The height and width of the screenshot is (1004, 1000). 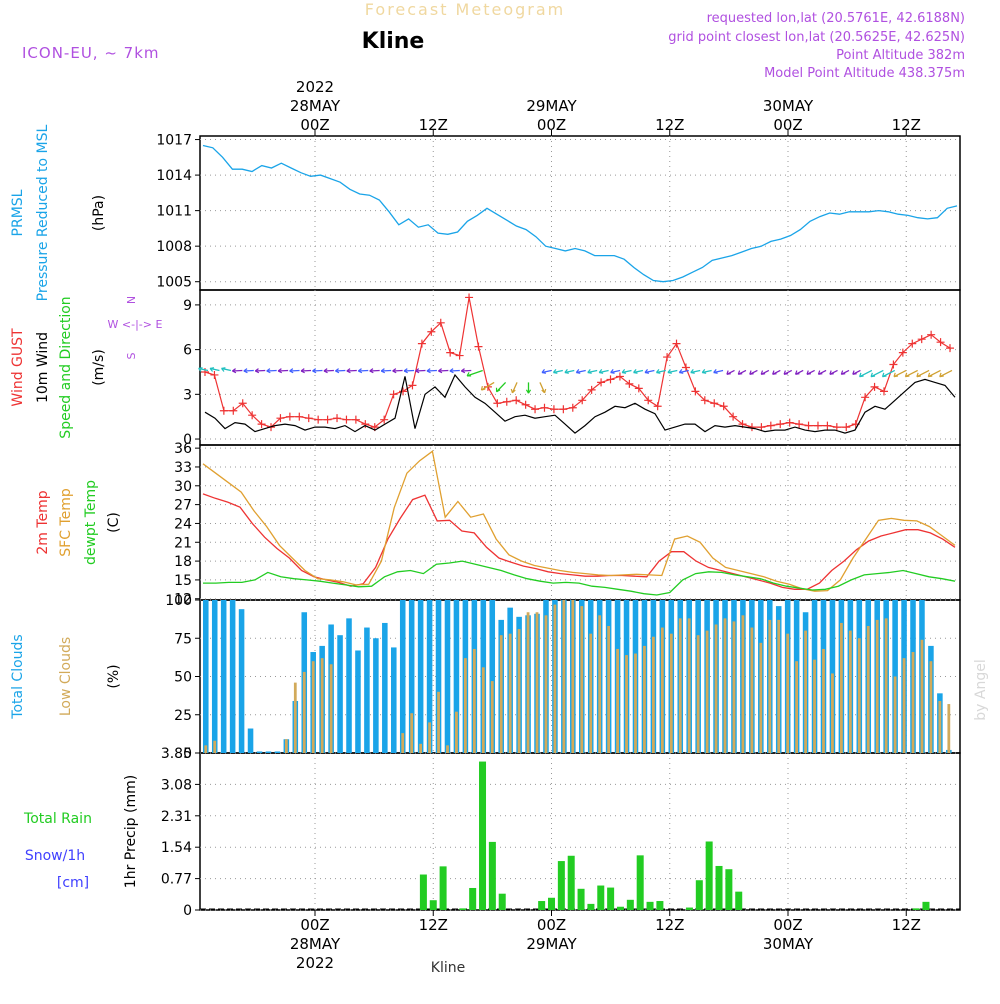 What do you see at coordinates (73, 883) in the screenshot?
I see `precip-legend-label: [cm]` at bounding box center [73, 883].